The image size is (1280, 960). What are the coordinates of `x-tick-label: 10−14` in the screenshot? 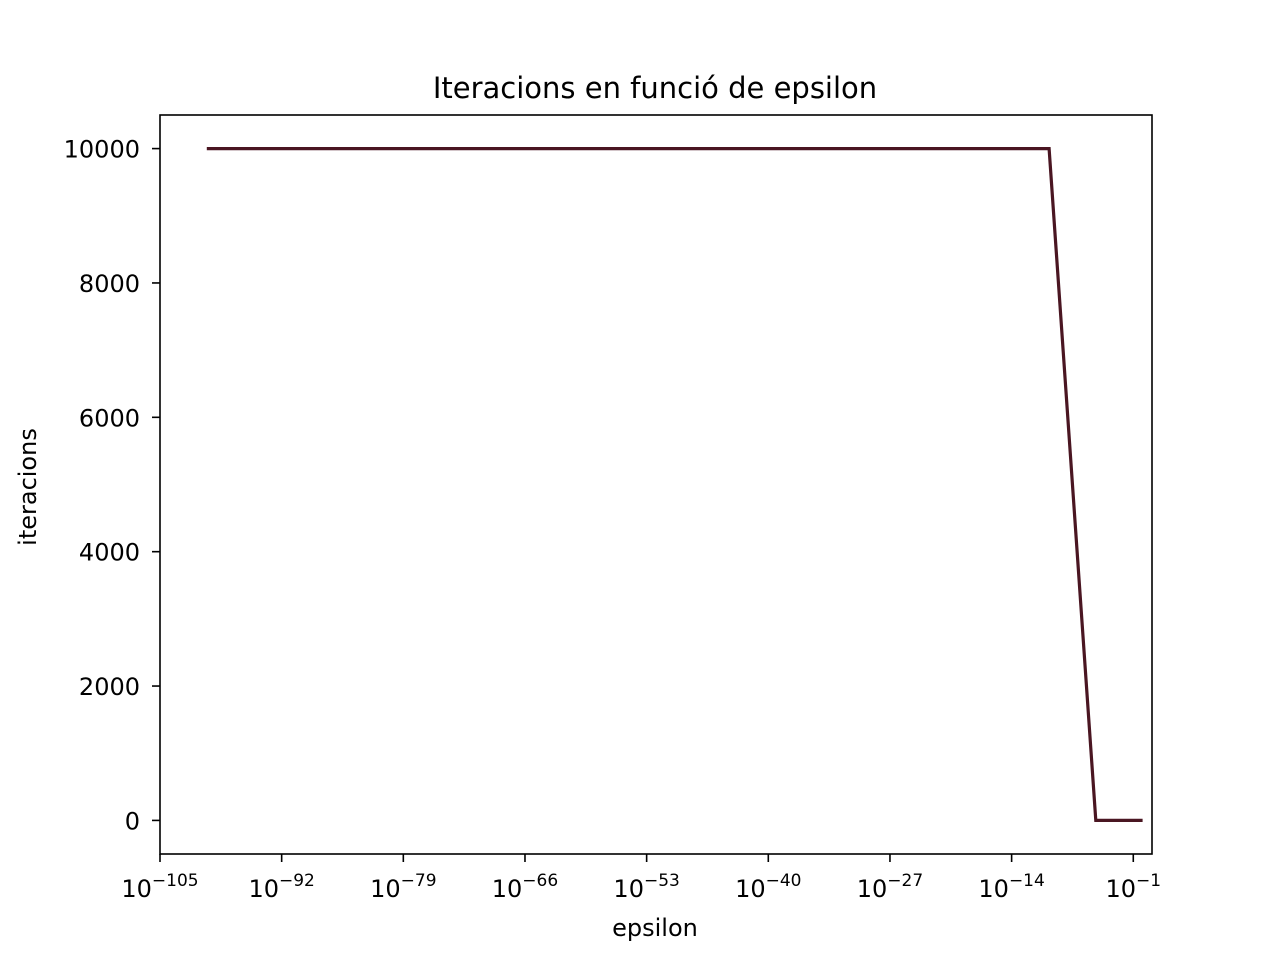 It's located at (1011, 887).